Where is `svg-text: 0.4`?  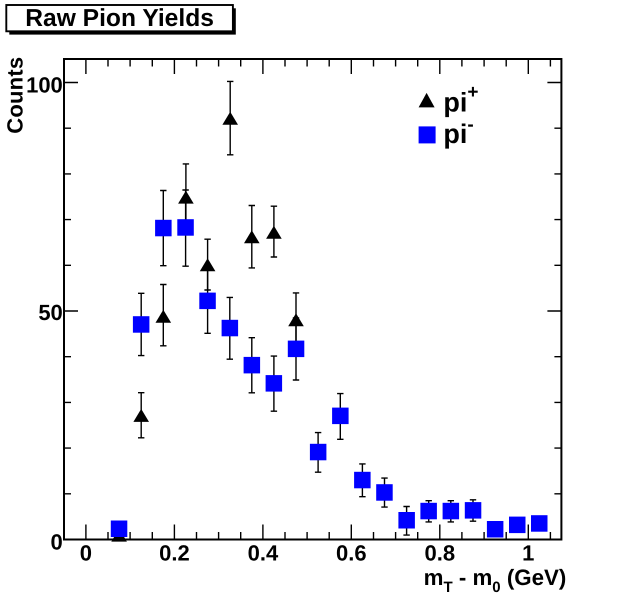
svg-text: 0.4 is located at coordinates (263, 553).